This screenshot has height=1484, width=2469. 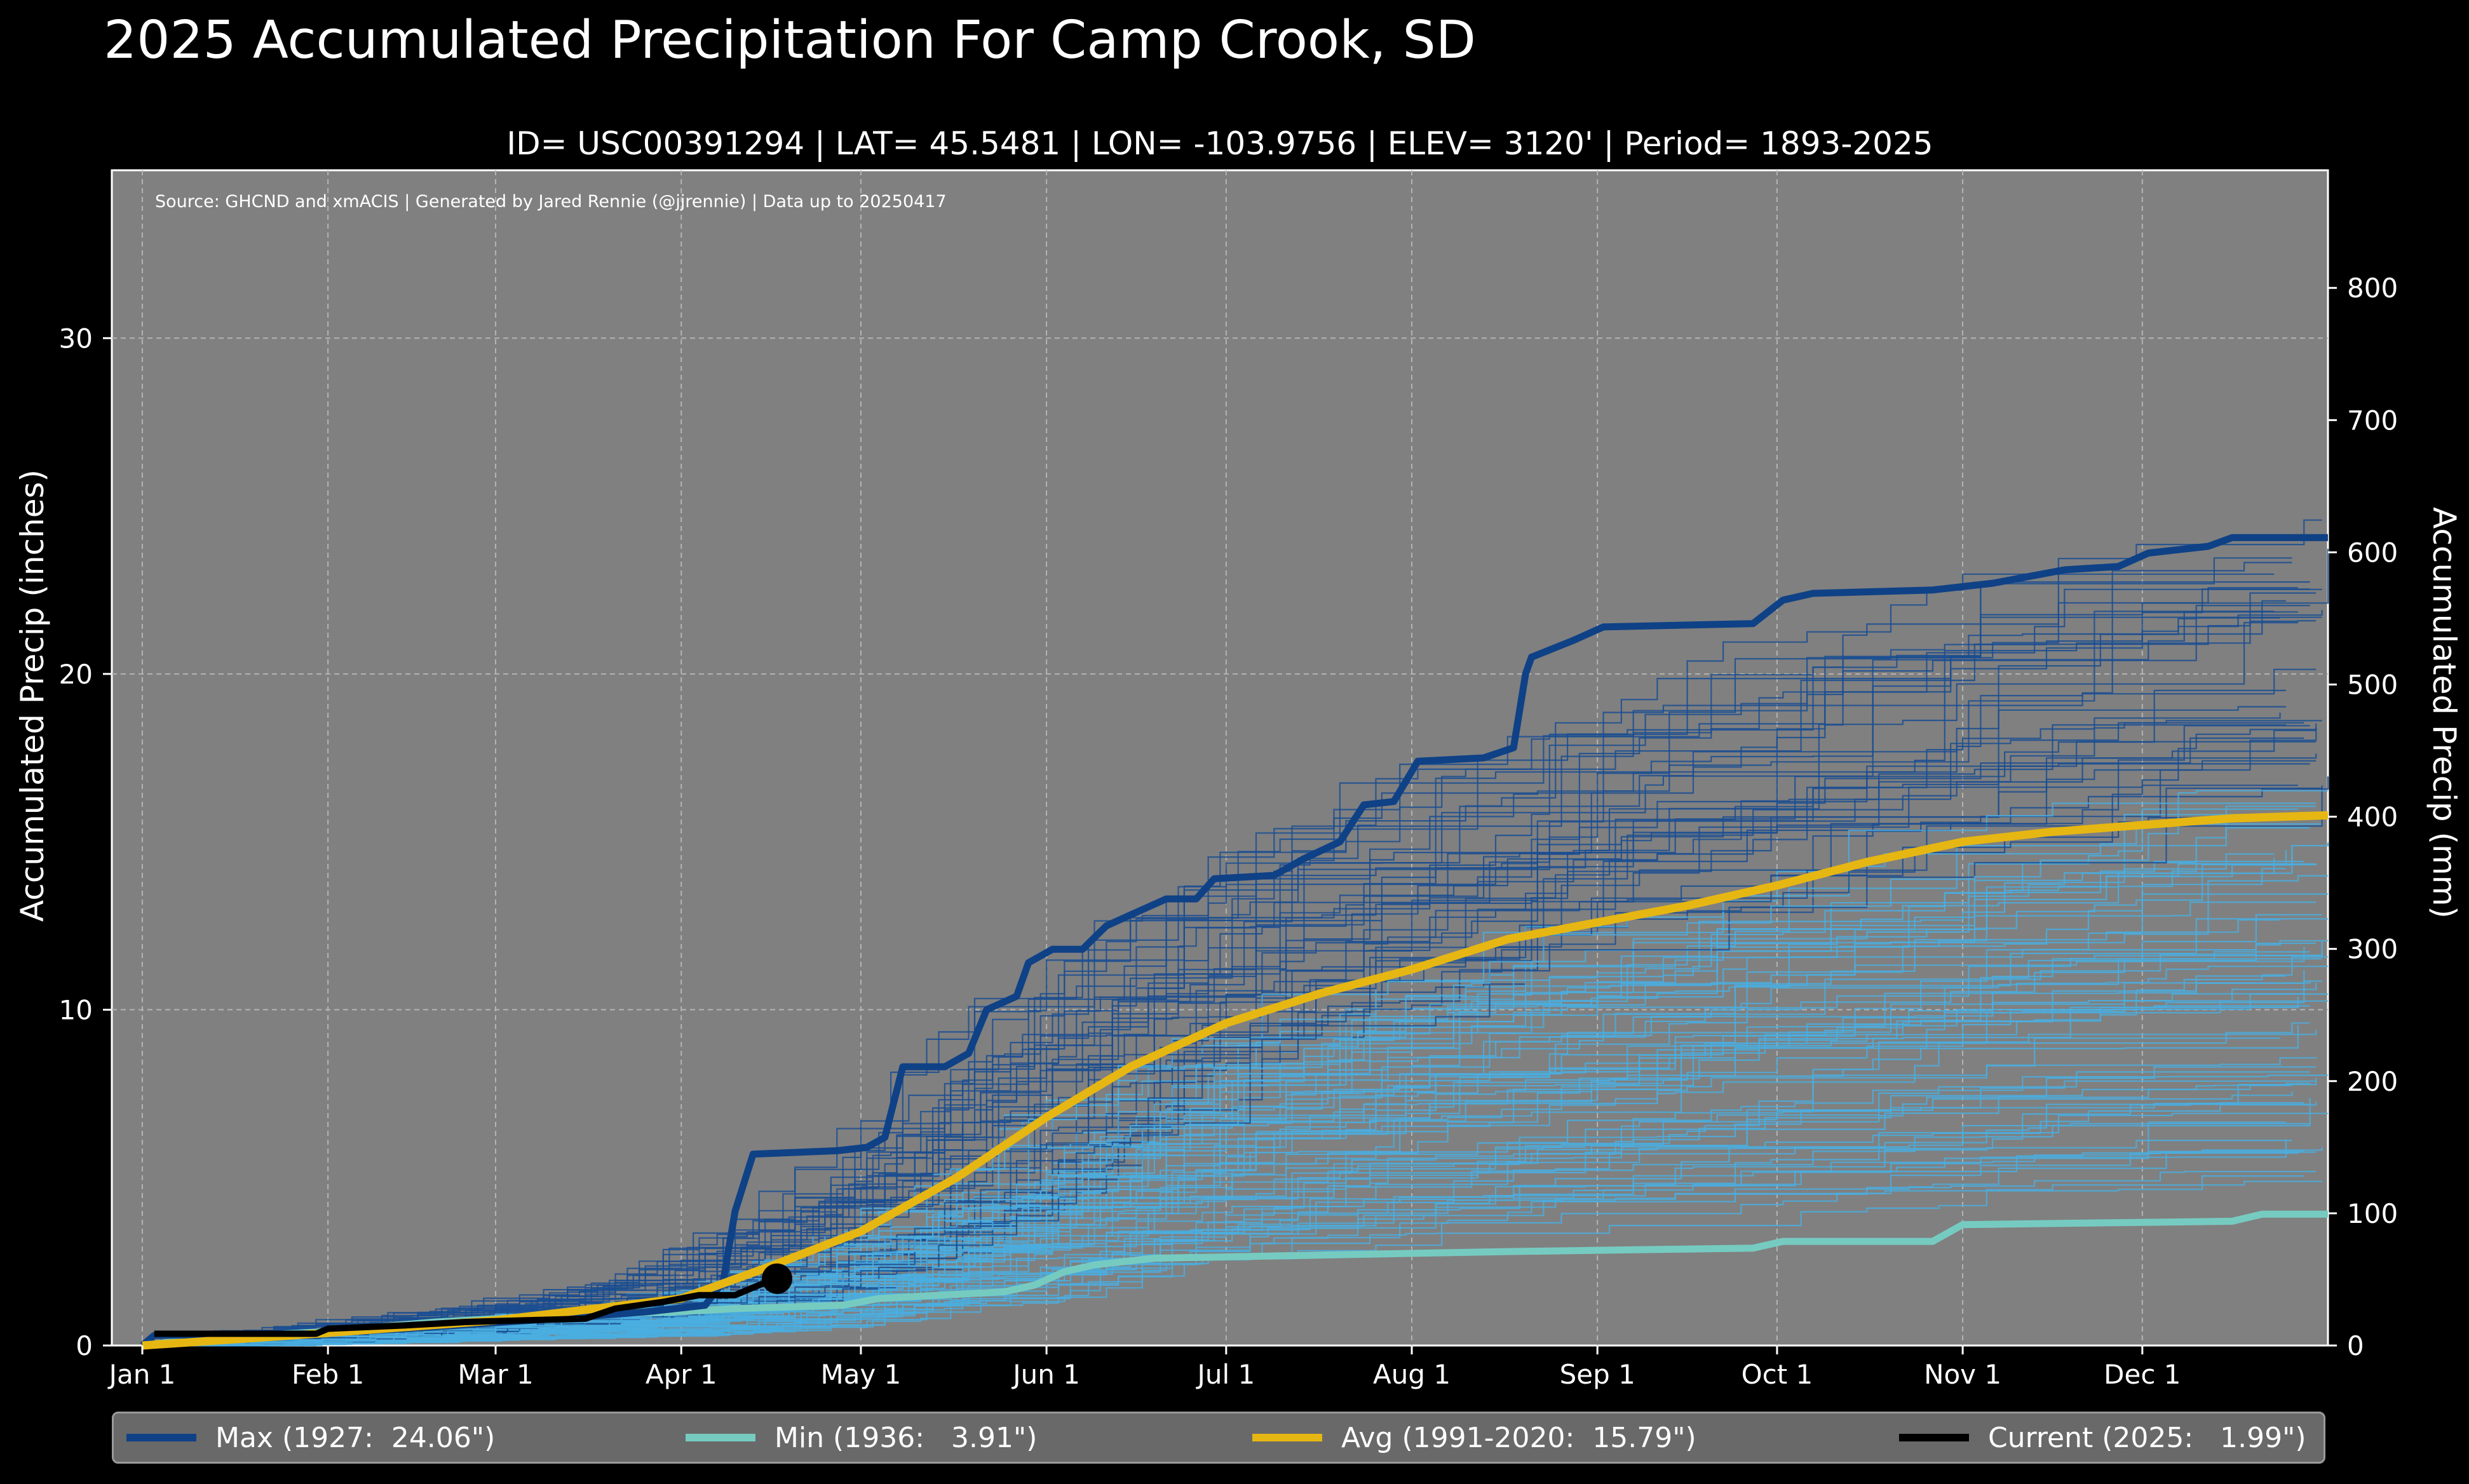 I want to click on x-tick-label: Sep 1, so click(x=1598, y=1374).